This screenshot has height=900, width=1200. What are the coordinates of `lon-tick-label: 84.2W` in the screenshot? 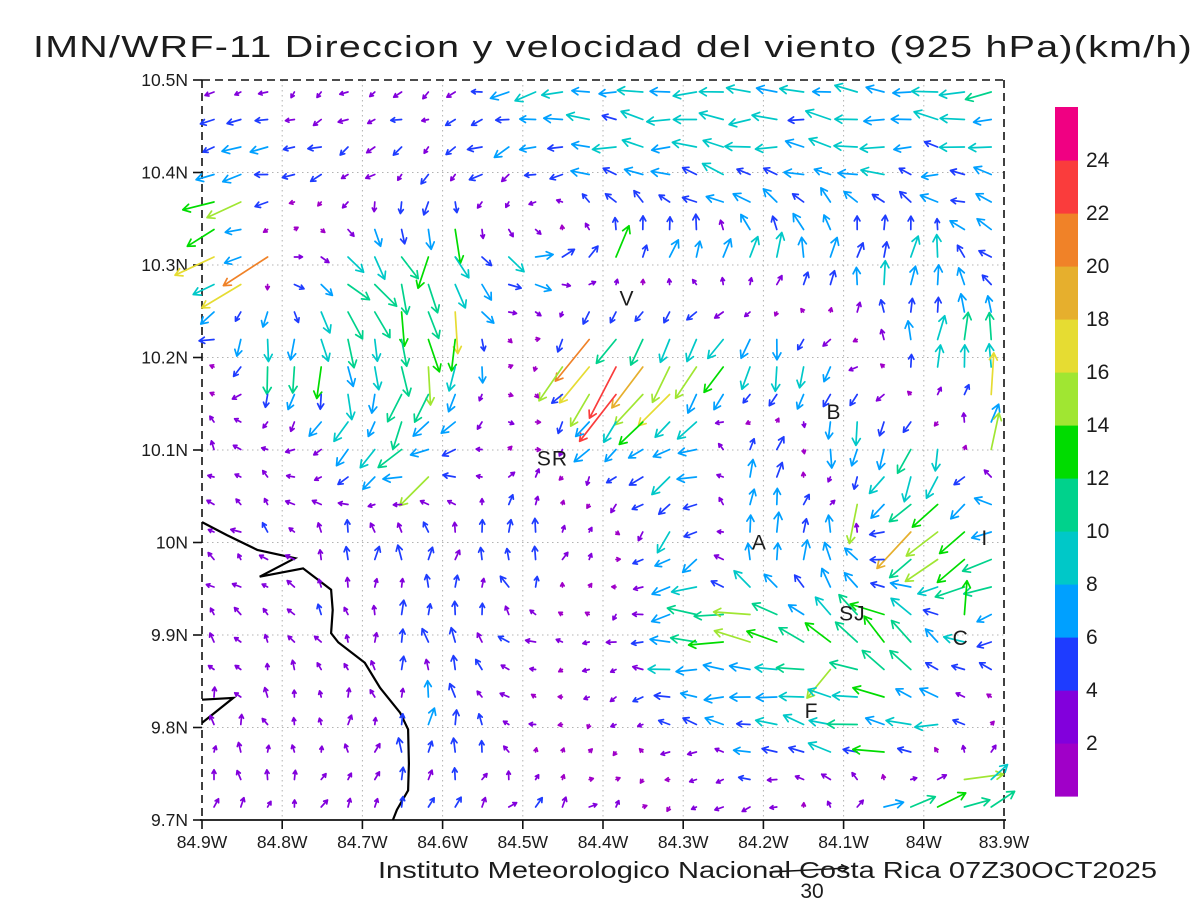 It's located at (763, 842).